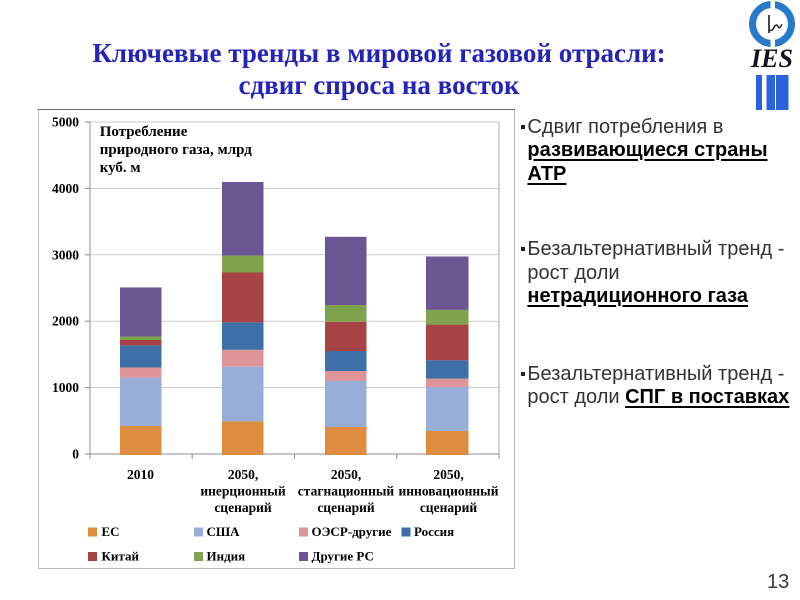 The width and height of the screenshot is (800, 600). Describe the element at coordinates (226, 556) in the screenshot. I see `svg-text: Индия` at that location.